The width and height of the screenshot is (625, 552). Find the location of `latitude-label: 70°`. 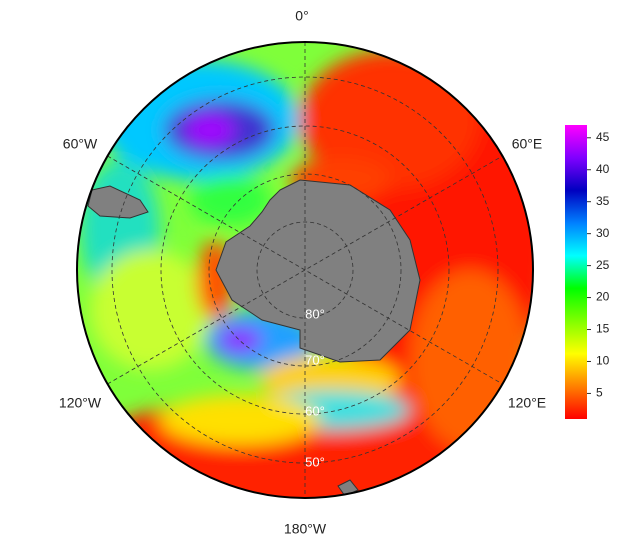

latitude-label: 70° is located at coordinates (315, 359).